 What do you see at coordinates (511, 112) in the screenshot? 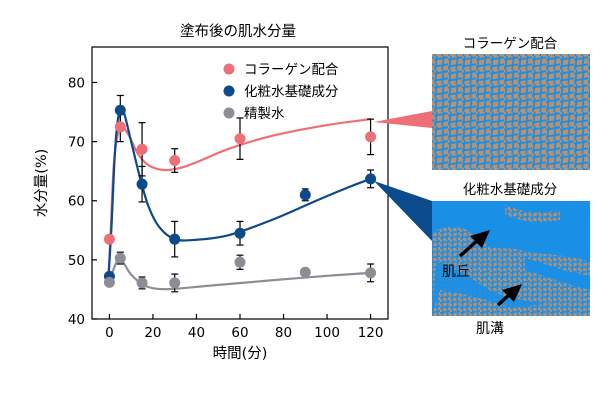
I see `skin-image-collagen` at bounding box center [511, 112].